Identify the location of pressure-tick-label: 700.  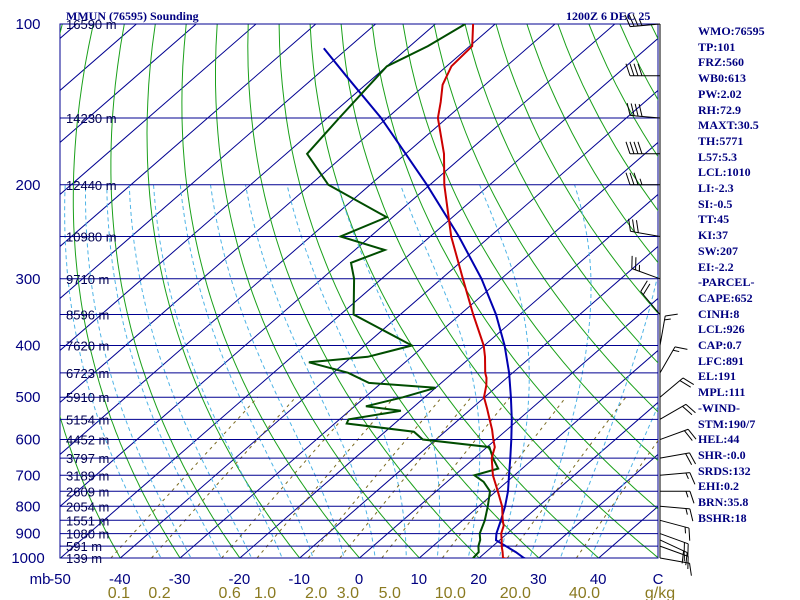
(27, 475).